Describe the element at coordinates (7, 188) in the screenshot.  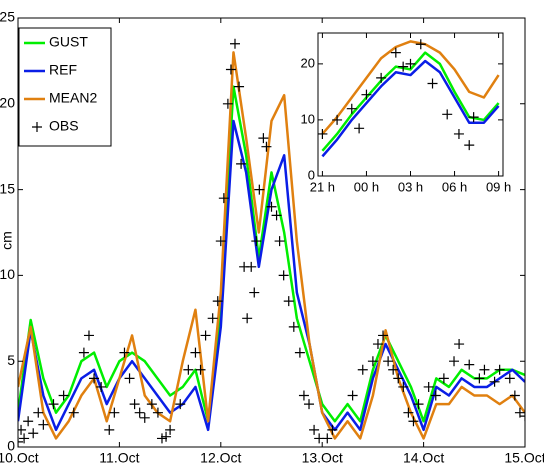
I see `y-tick-label: 15` at that location.